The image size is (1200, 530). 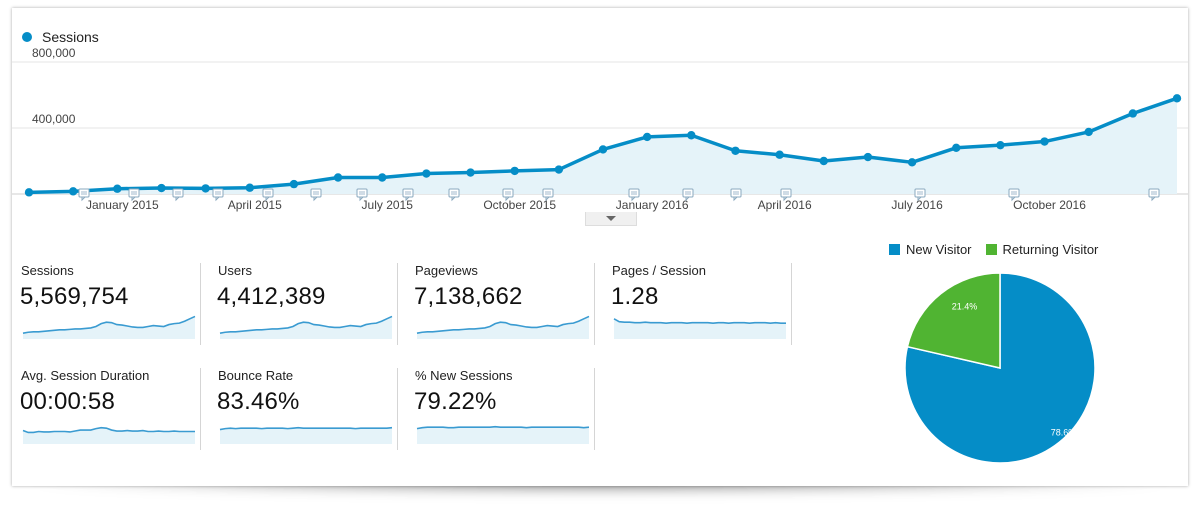 I want to click on metric-label: % New Sessions, so click(x=464, y=375).